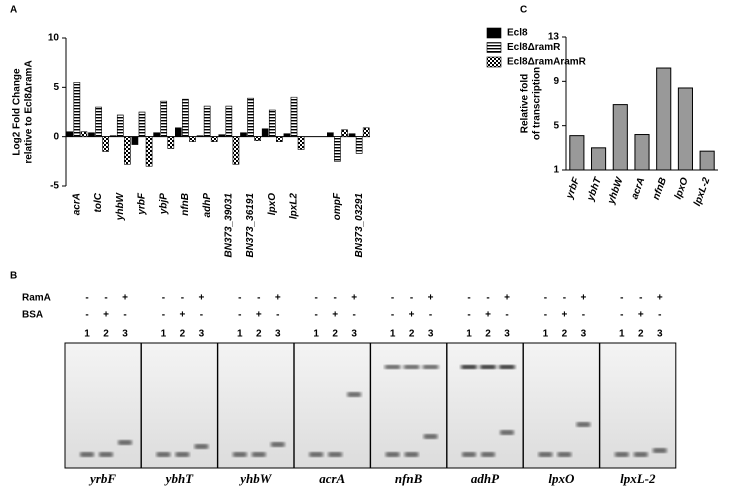  Describe the element at coordinates (494, 47) in the screenshot. I see `legend-swatch` at that location.